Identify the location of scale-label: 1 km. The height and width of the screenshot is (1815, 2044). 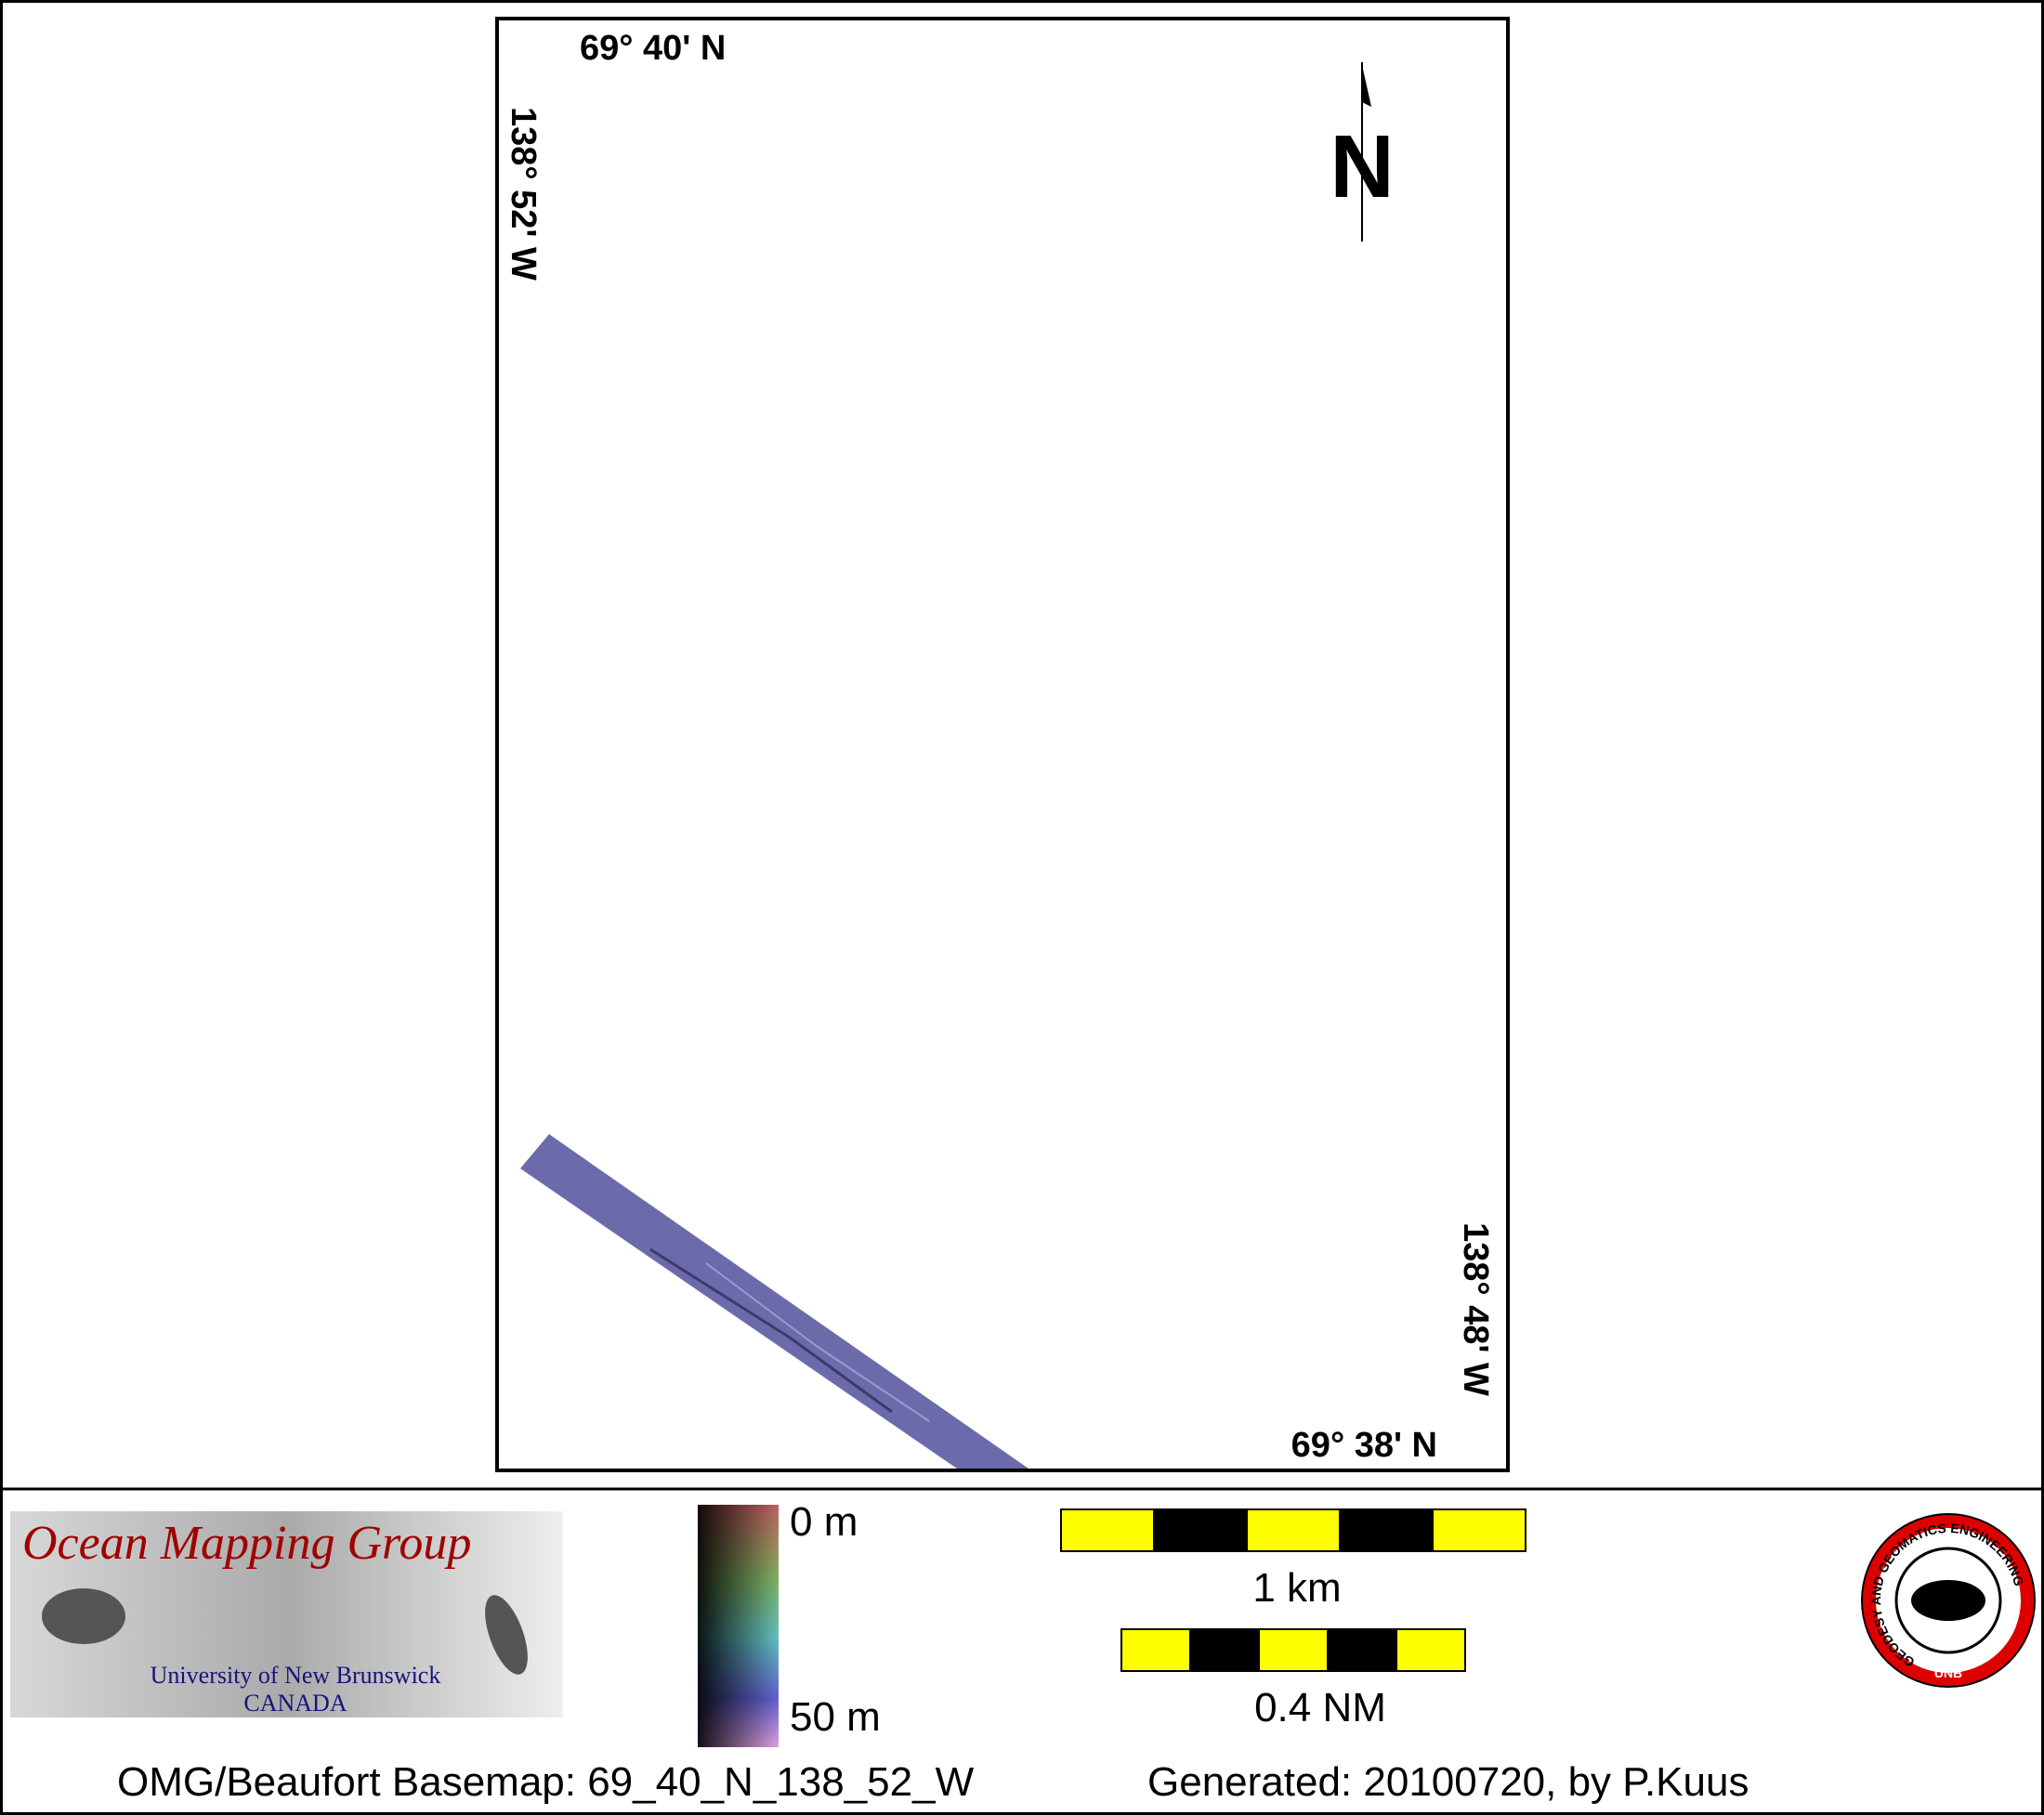
(1296, 1588).